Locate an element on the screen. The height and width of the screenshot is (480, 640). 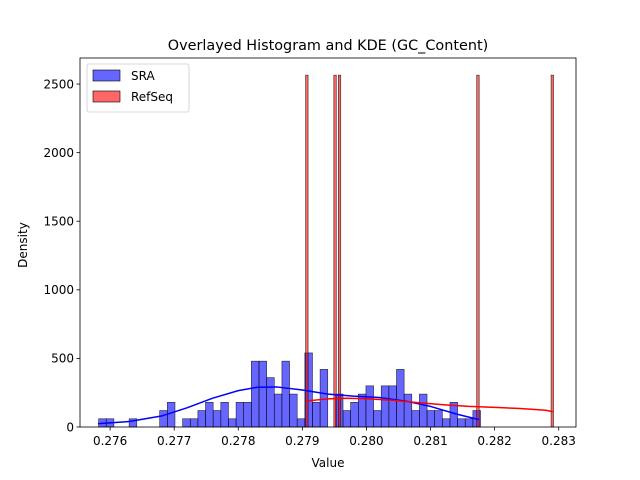
kde-lines is located at coordinates (325, 405).